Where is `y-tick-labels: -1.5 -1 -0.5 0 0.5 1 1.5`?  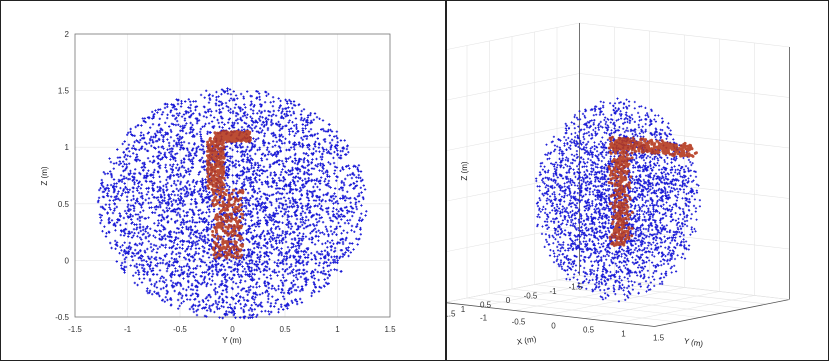
y-tick-labels: -1.5 -1 -0.5 0 0.5 1 1.5 is located at coordinates (556, 326).